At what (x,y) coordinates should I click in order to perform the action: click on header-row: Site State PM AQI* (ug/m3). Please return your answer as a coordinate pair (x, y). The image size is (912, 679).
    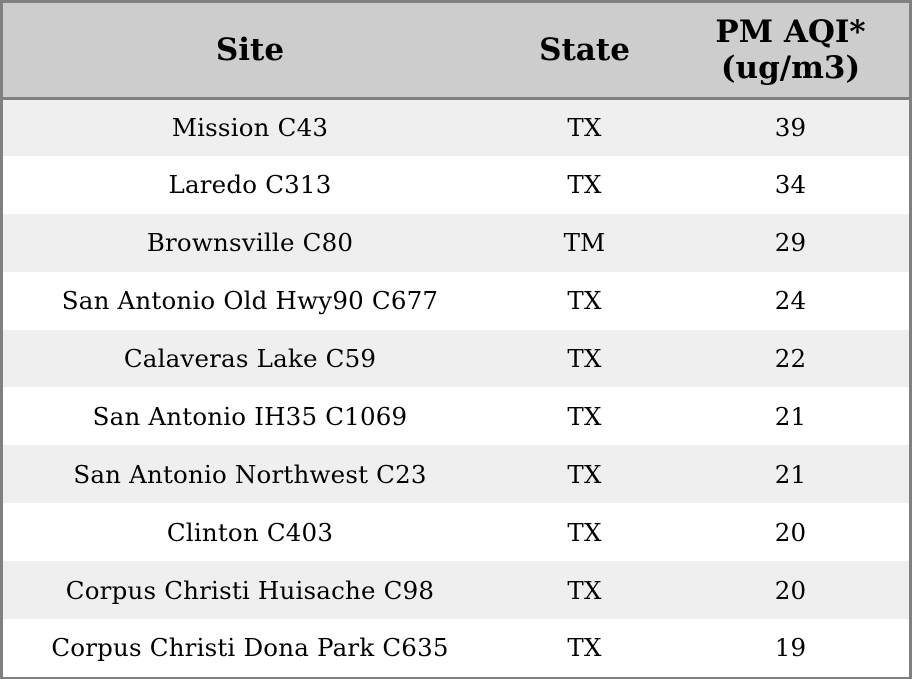
    Looking at the image, I should click on (456, 51).